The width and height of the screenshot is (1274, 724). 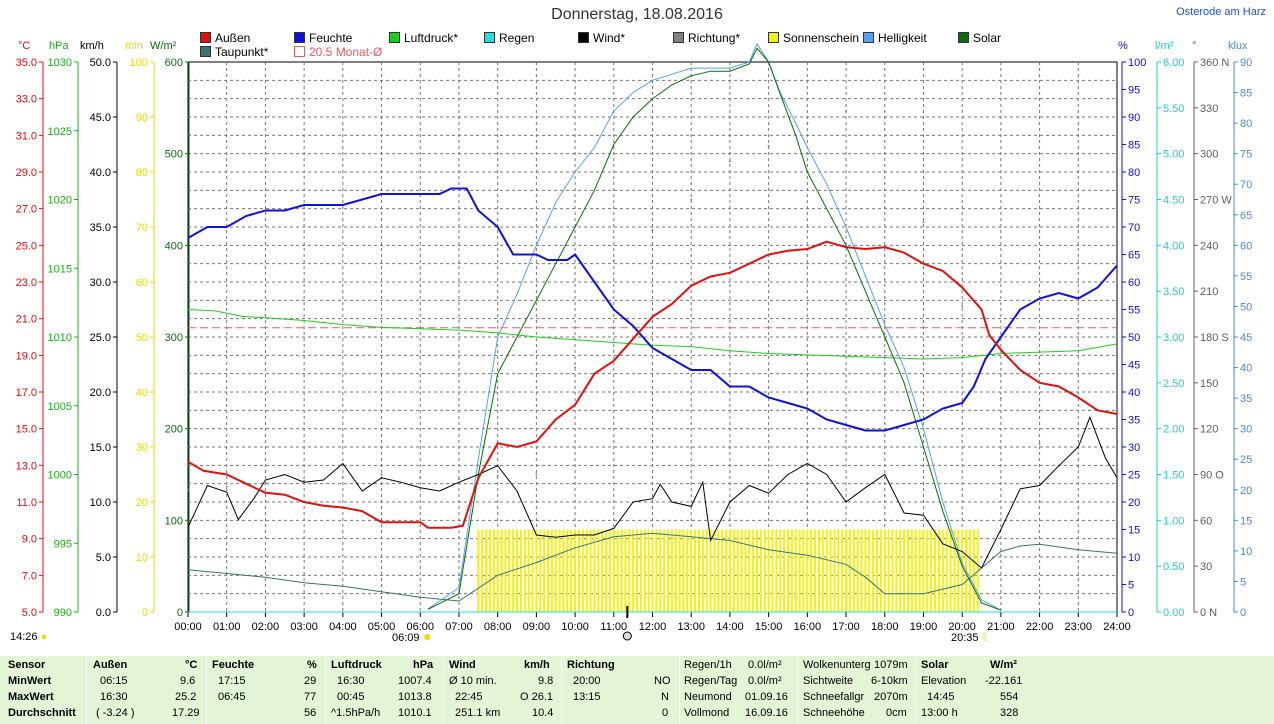 I want to click on axis-tick-left: 5.0, so click(x=29, y=613).